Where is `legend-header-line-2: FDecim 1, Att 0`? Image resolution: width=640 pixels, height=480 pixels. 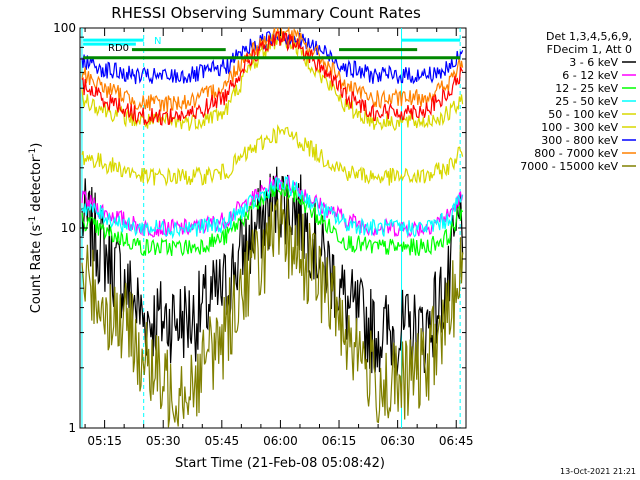 legend-header-line-2: FDecim 1, Att 0 is located at coordinates (589, 49).